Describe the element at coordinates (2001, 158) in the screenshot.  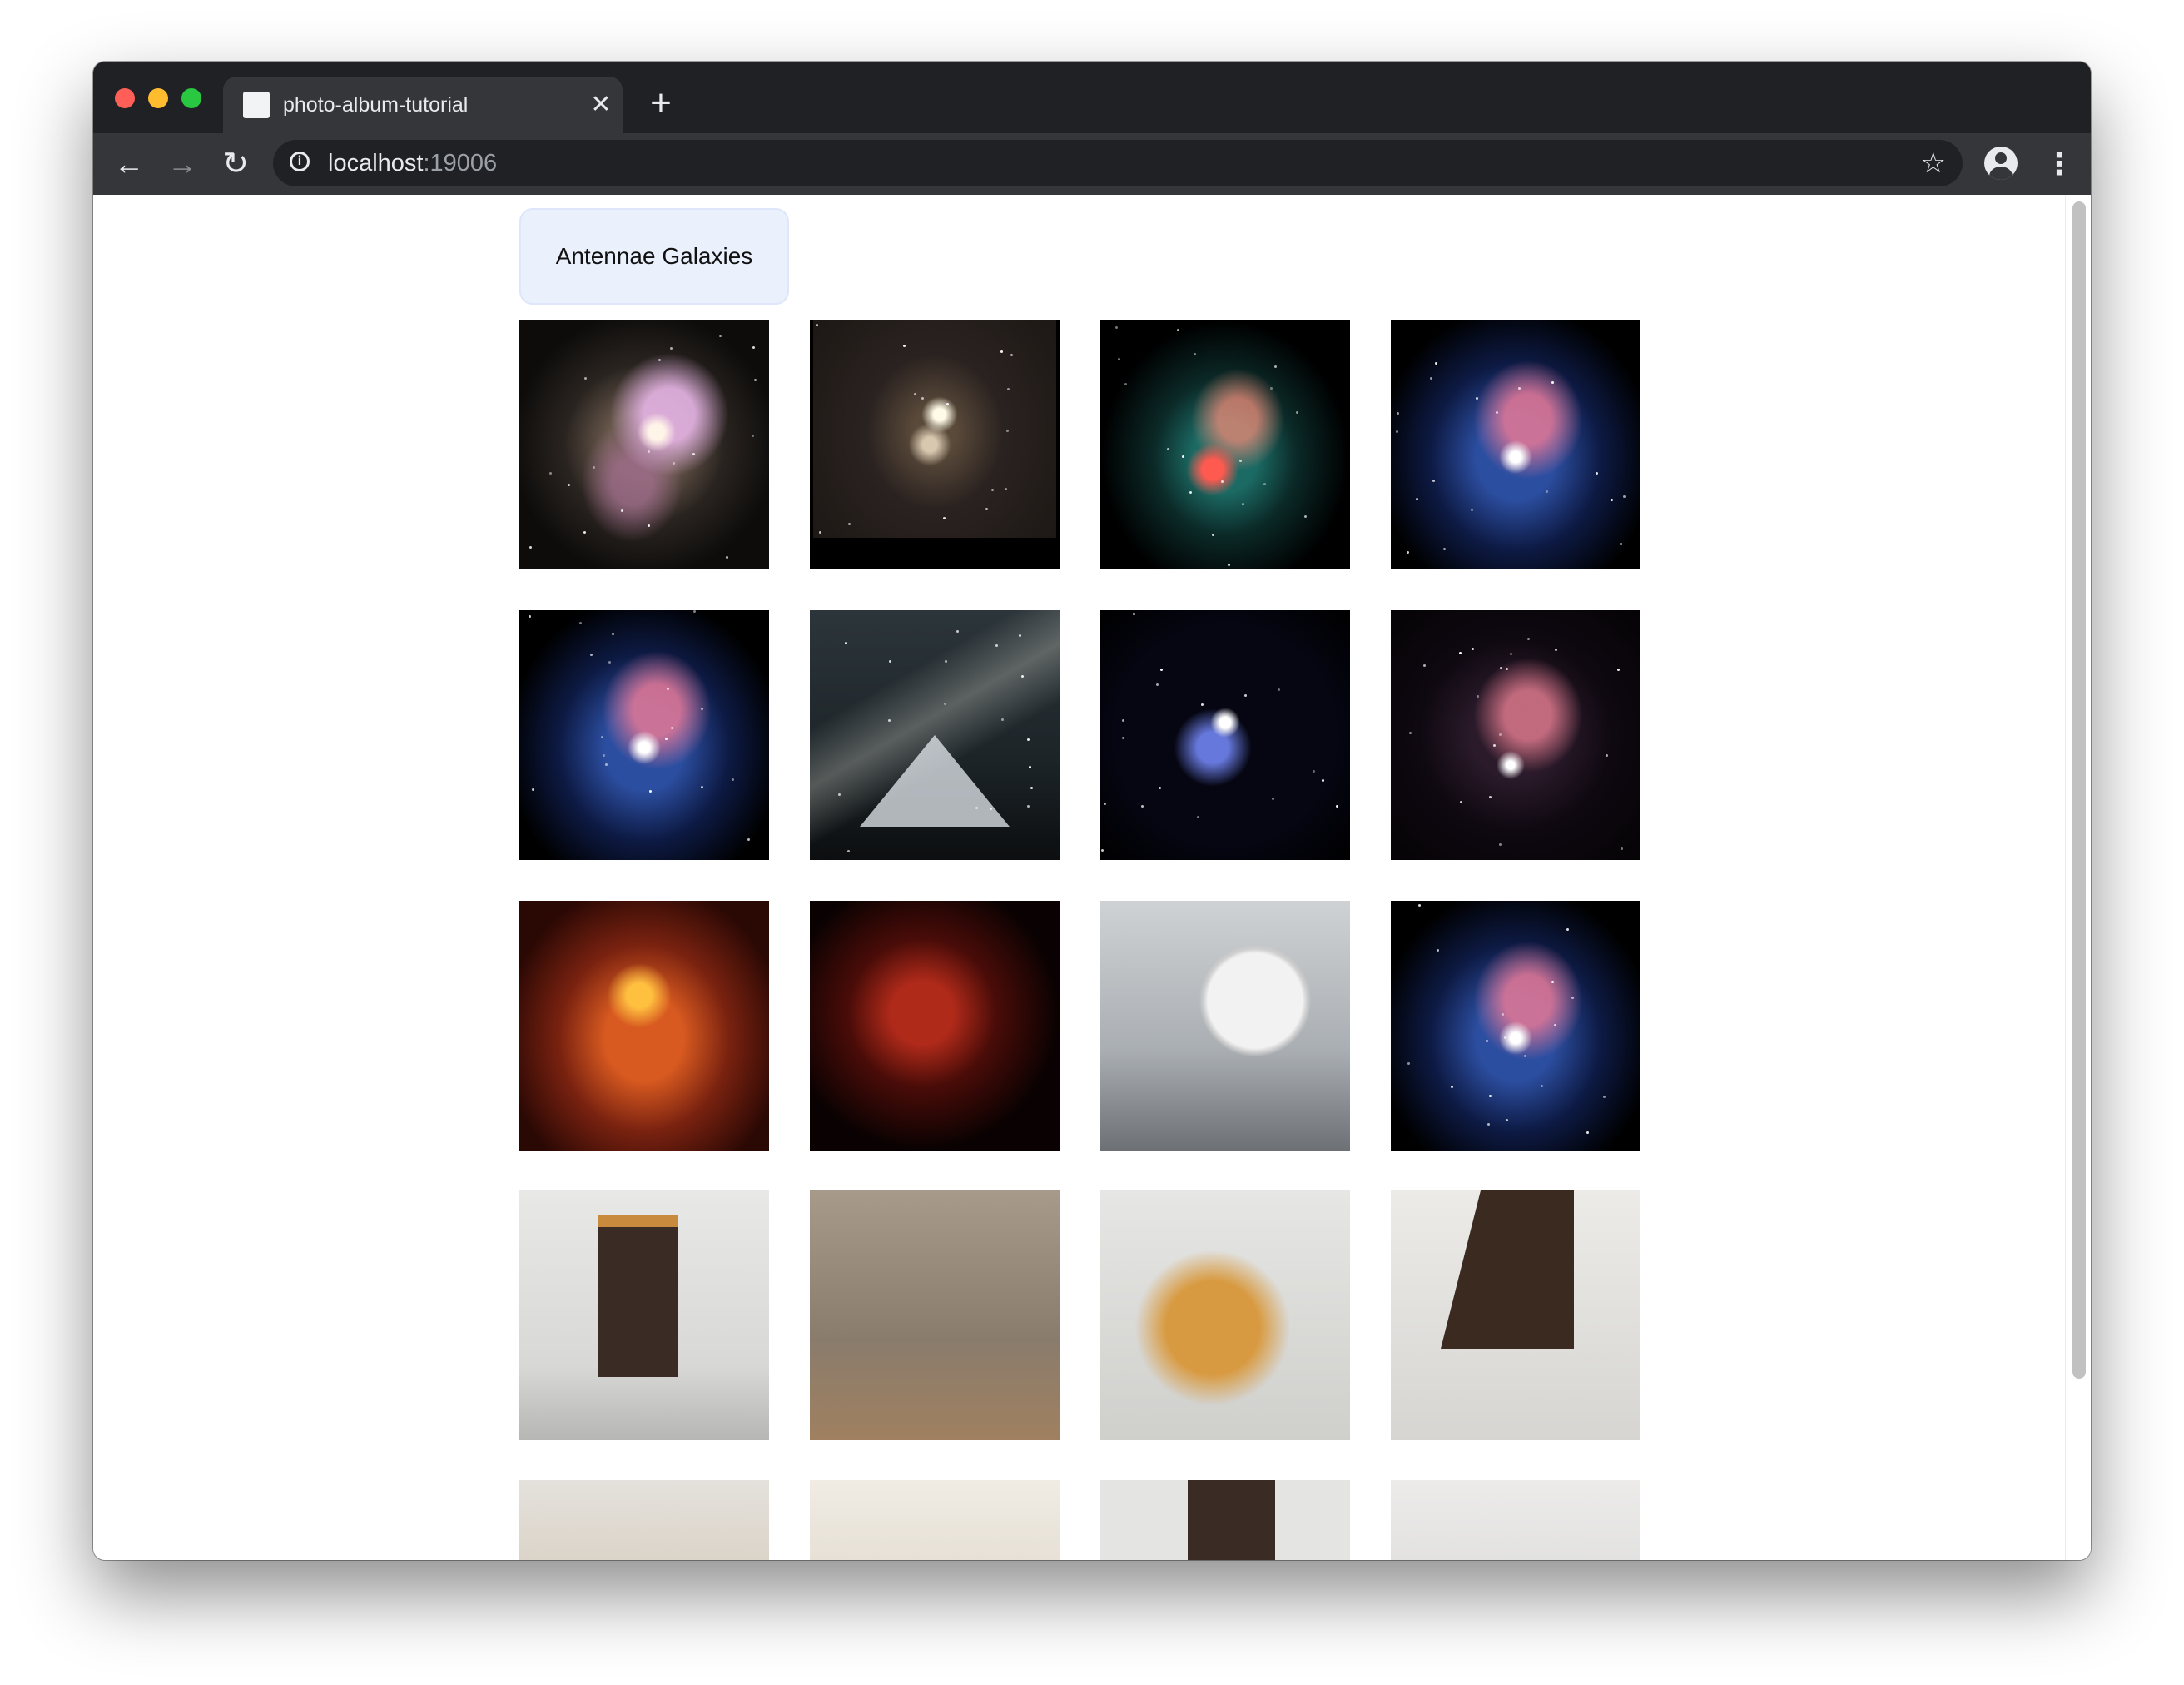
I see `account-icon-head` at that location.